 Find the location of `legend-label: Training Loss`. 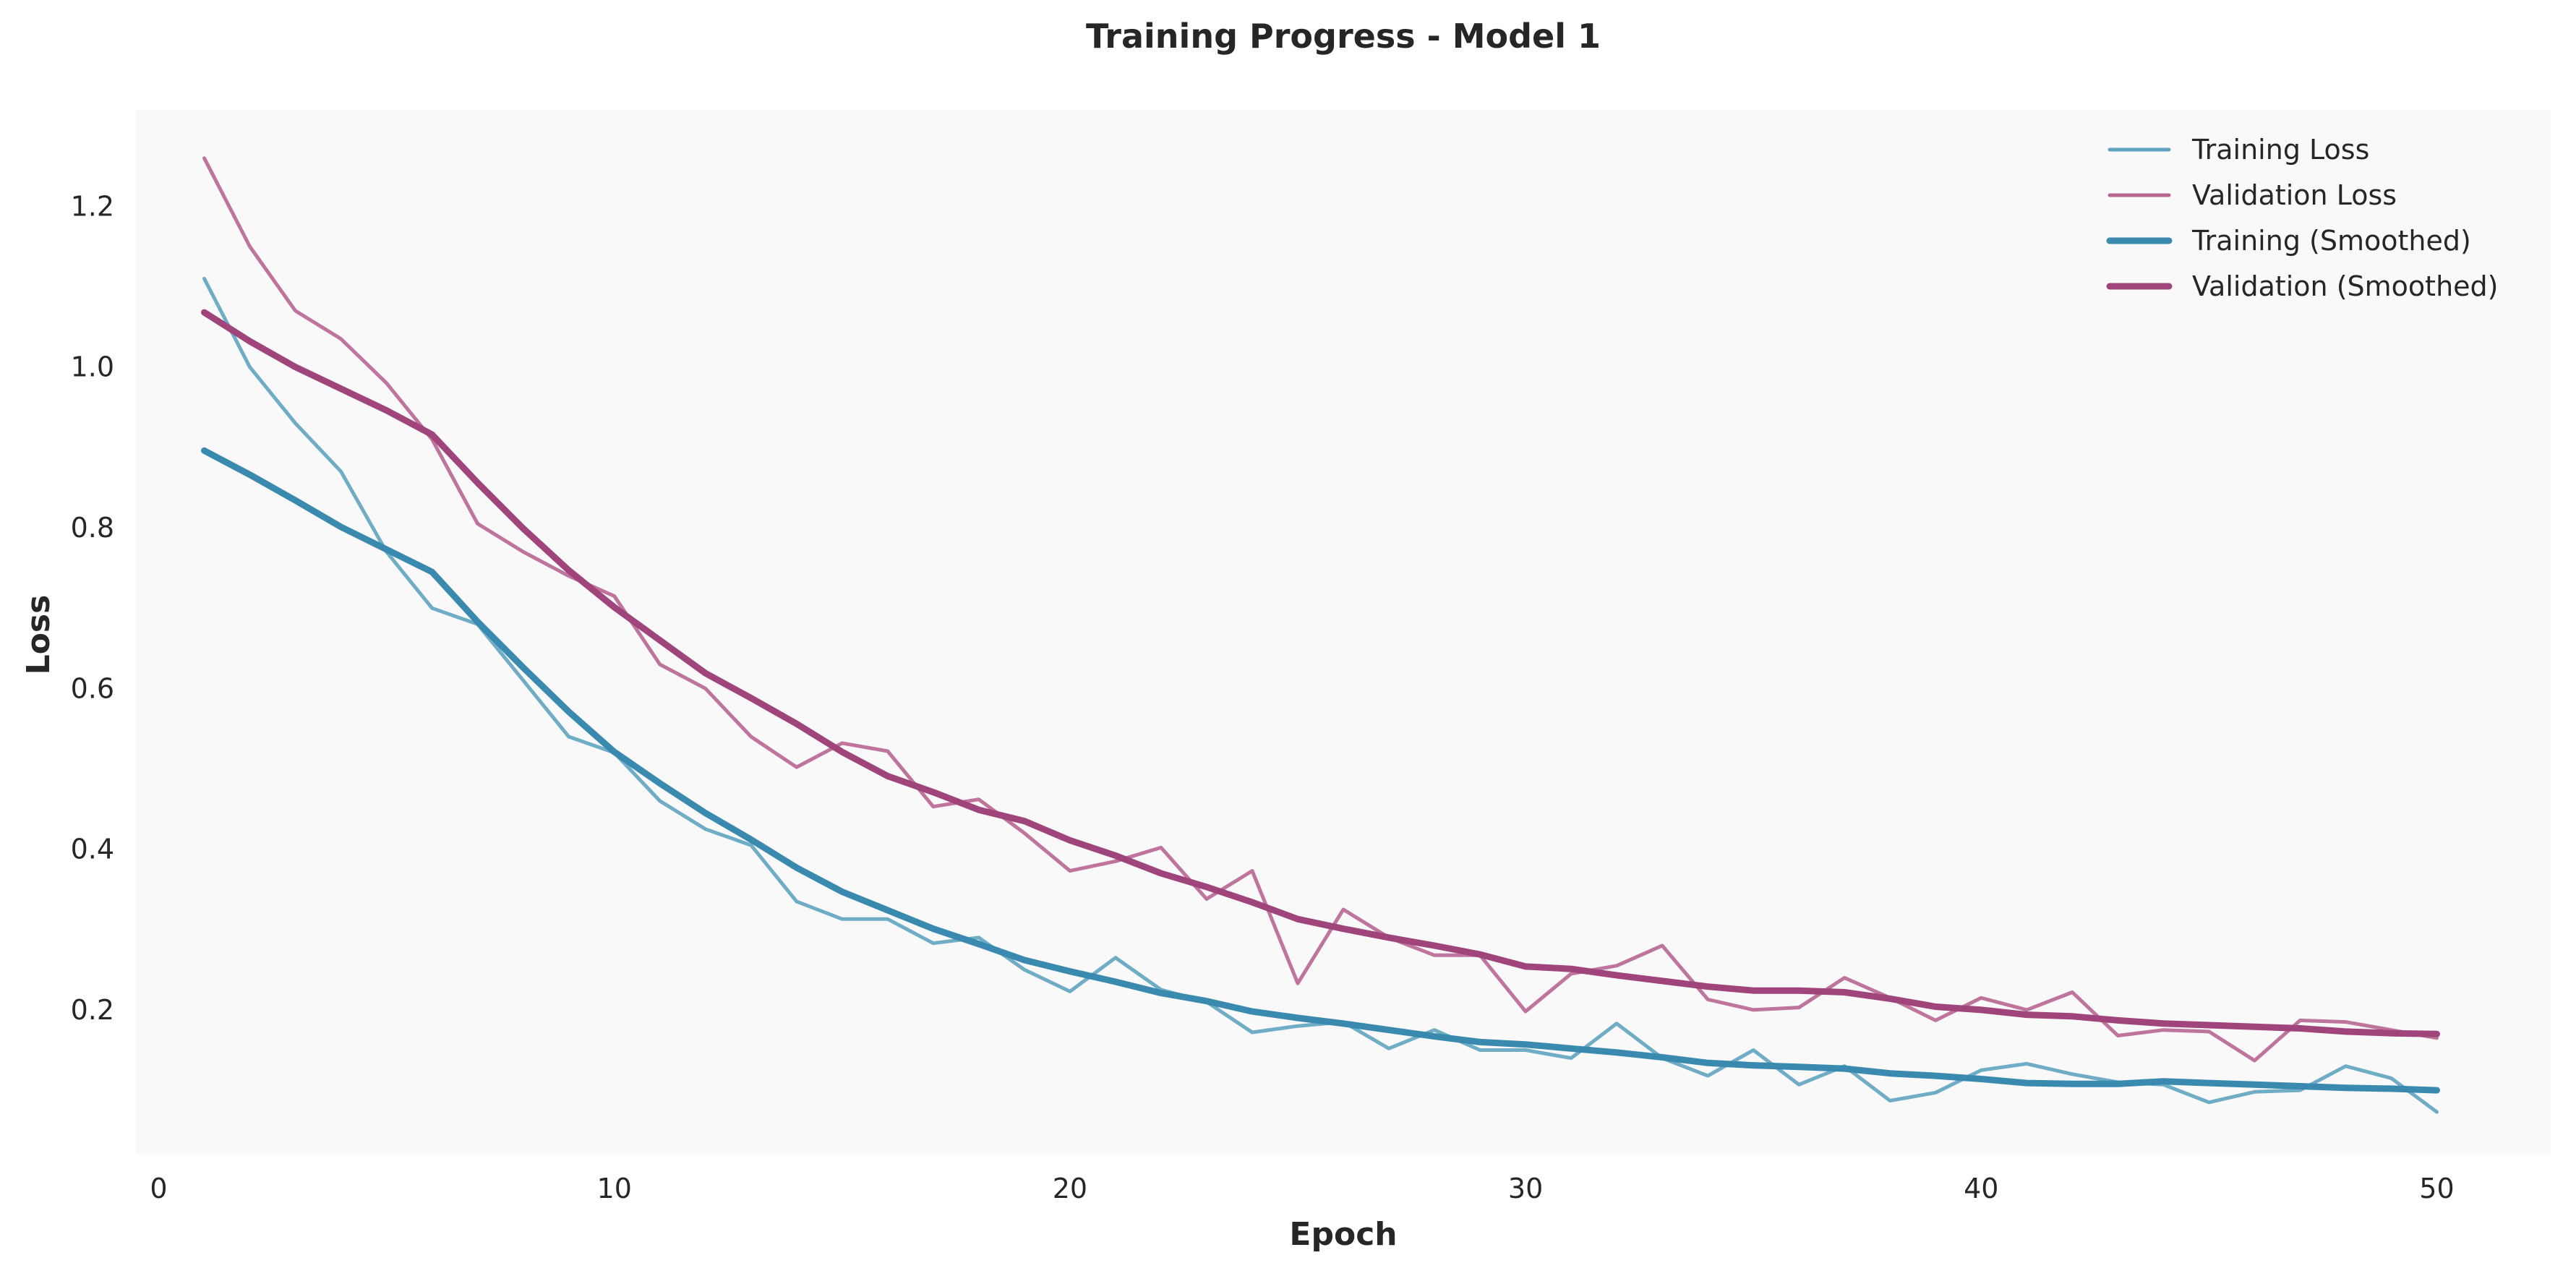

legend-label: Training Loss is located at coordinates (2280, 150).